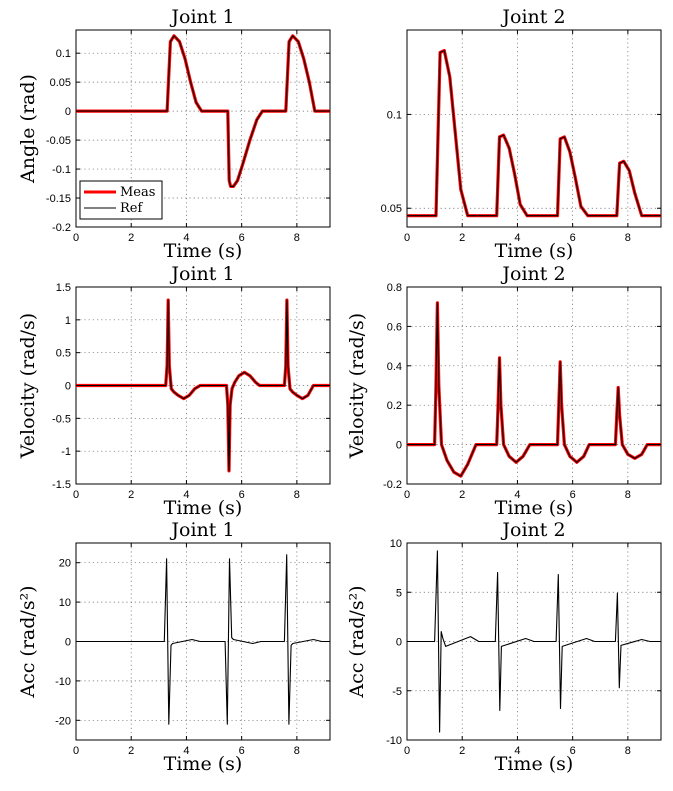 This screenshot has width=673, height=791. What do you see at coordinates (394, 367) in the screenshot?
I see `chart-4-ytick-label: 0.4` at bounding box center [394, 367].